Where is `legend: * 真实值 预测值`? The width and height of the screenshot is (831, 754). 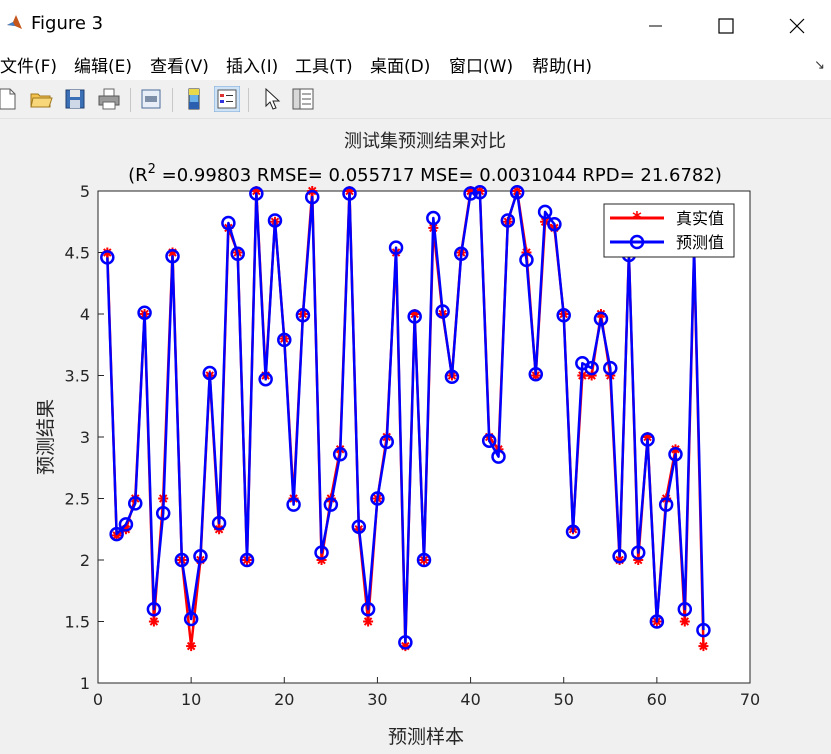 legend: * 真实值 预测值 is located at coordinates (669, 230).